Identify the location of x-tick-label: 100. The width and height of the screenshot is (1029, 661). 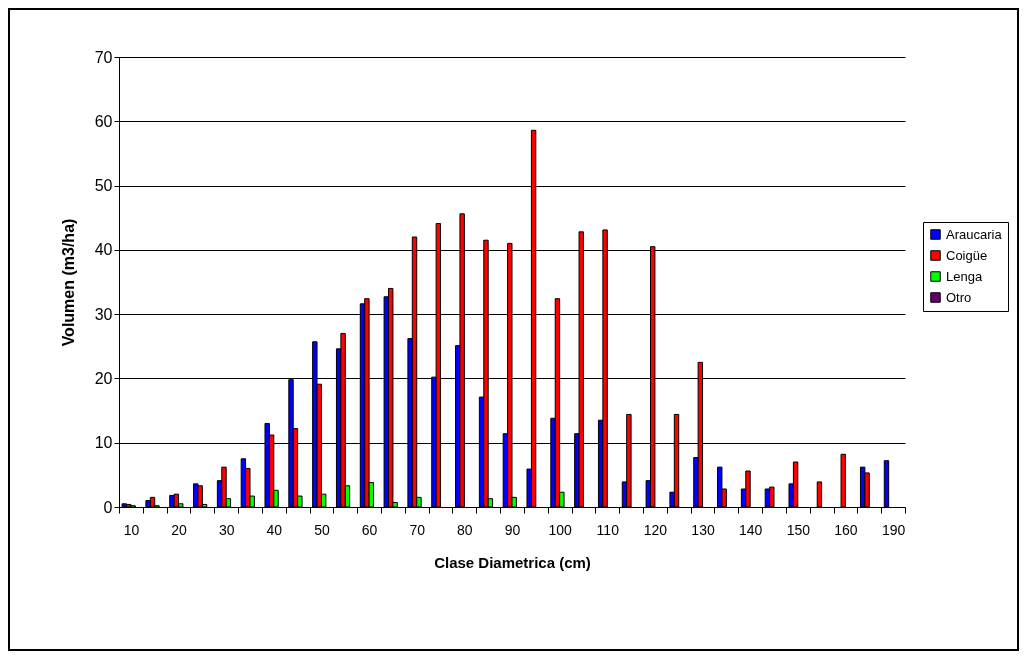
(560, 529).